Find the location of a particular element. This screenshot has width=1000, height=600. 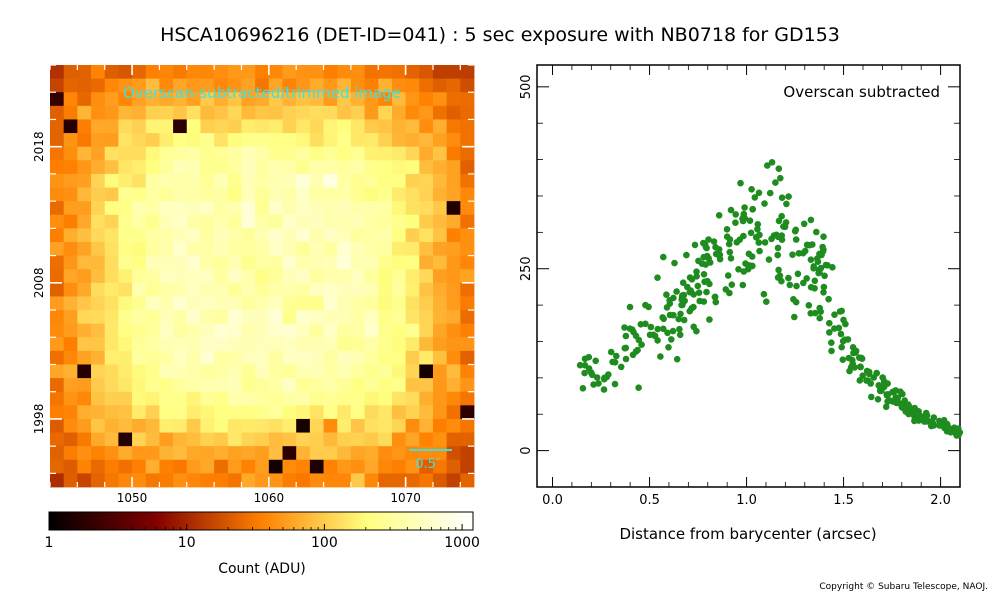

heatmap-y-tick-label: 2018 is located at coordinates (39, 146).